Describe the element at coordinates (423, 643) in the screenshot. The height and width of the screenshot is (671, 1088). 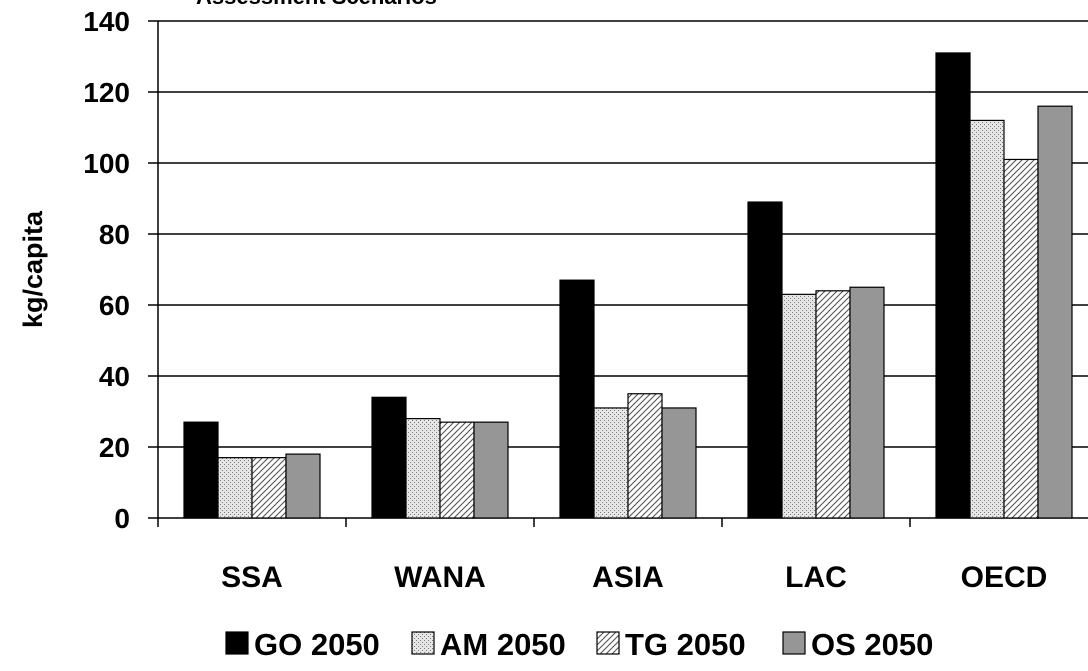
I see `legend-swatch-am-2050` at that location.